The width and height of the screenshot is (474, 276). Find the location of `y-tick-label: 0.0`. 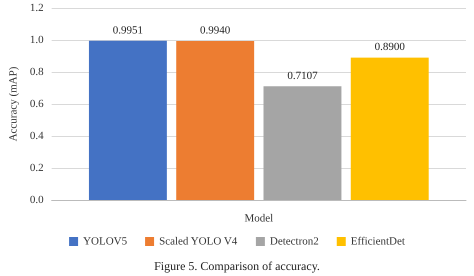

y-tick-label: 0.0 is located at coordinates (37, 200).